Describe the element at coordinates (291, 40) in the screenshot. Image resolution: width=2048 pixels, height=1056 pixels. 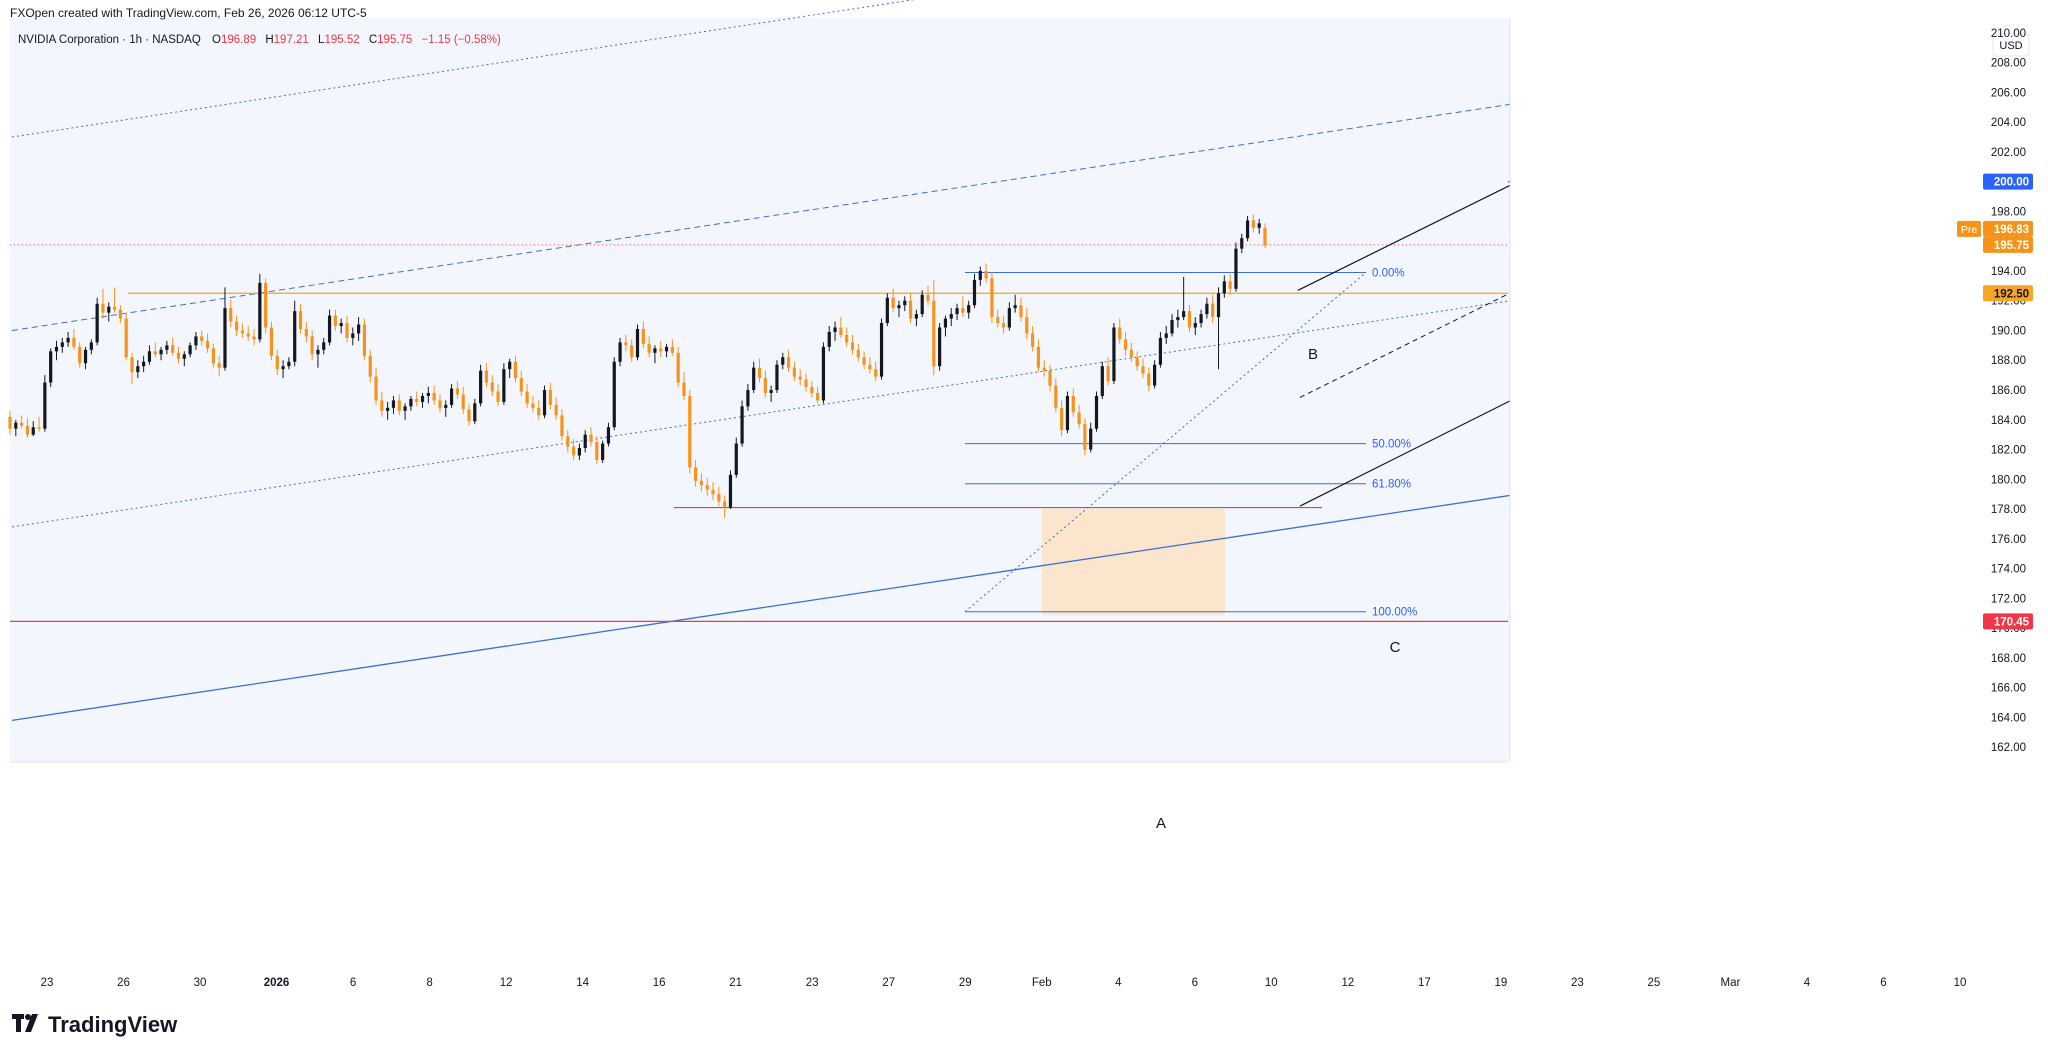
I see `high-value: 197.21` at that location.